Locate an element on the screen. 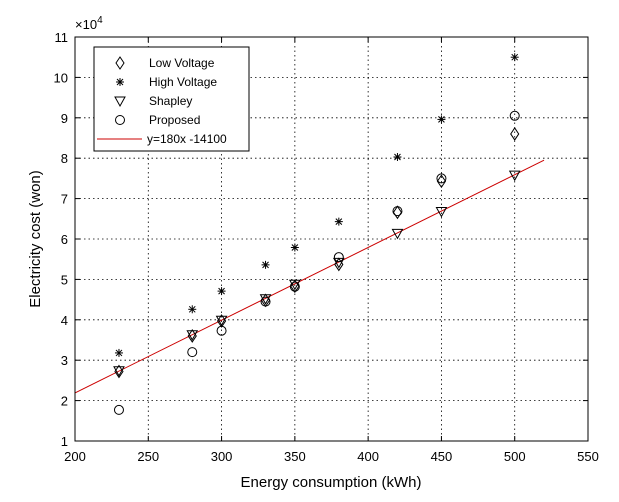 This screenshot has width=619, height=502. y-tick-label: 9 is located at coordinates (64, 118).